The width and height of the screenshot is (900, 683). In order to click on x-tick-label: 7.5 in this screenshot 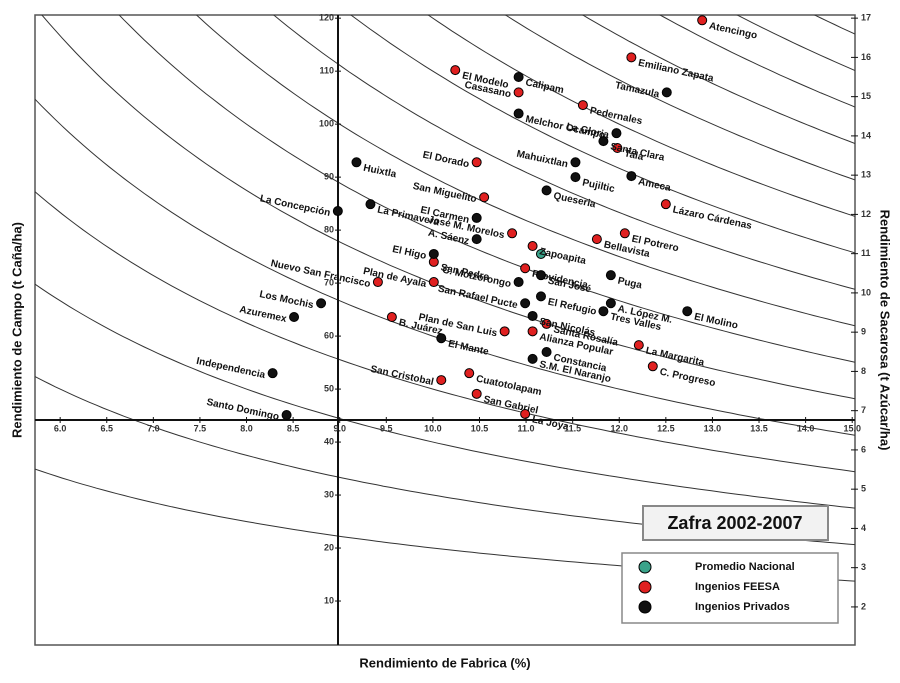, I will do `click(200, 428)`.